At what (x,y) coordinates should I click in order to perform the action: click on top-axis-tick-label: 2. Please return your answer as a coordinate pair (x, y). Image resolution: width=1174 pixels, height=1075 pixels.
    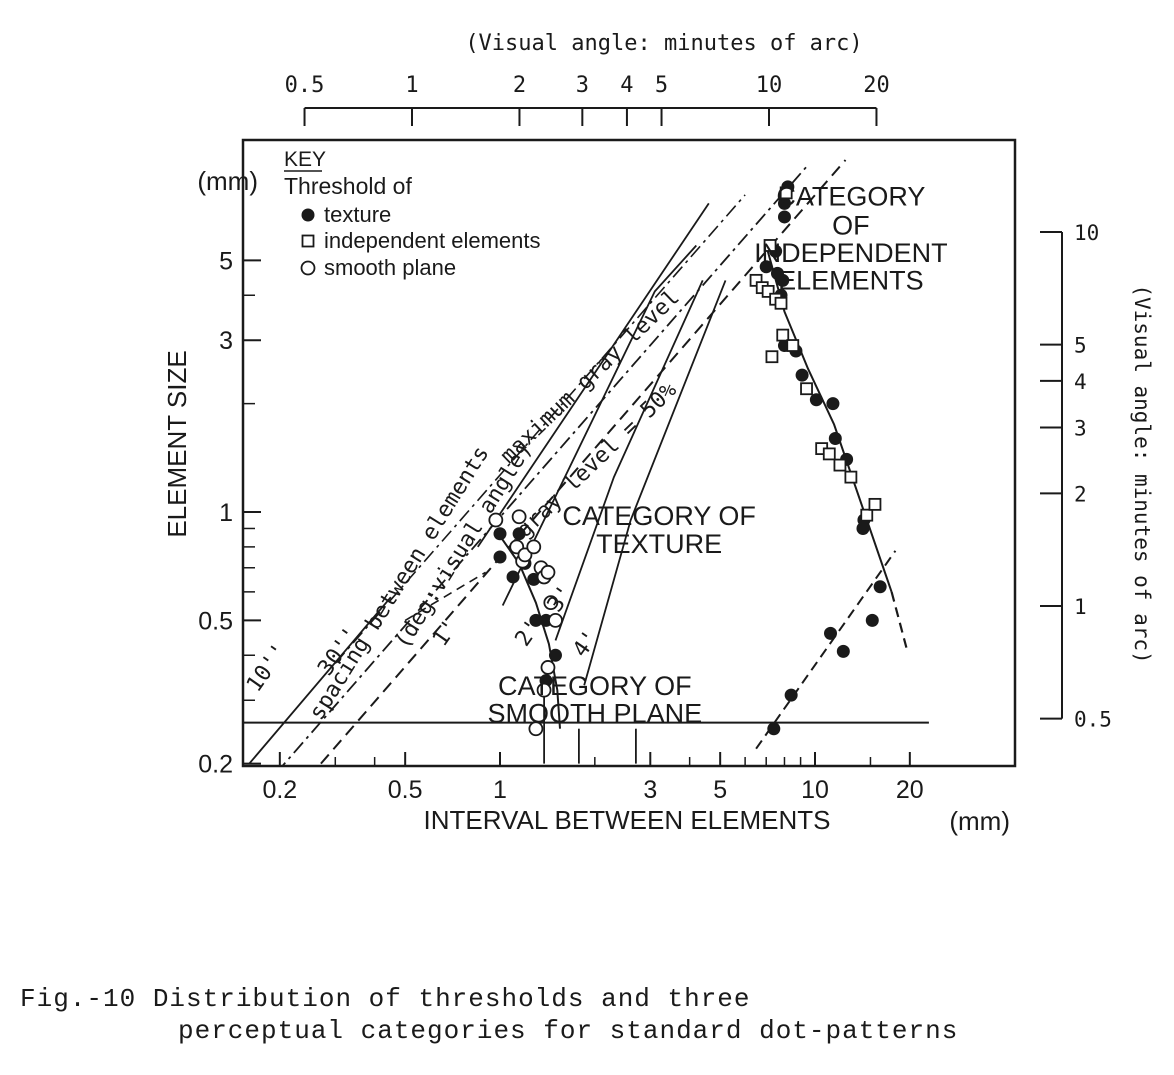
    Looking at the image, I should click on (519, 85).